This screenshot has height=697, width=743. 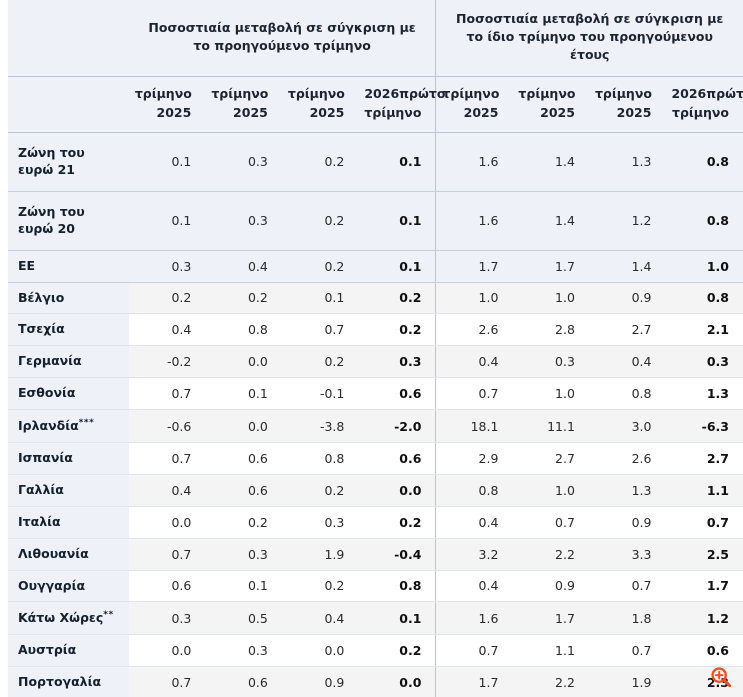 I want to click on row-label: Βέλγιο, so click(x=68, y=298).